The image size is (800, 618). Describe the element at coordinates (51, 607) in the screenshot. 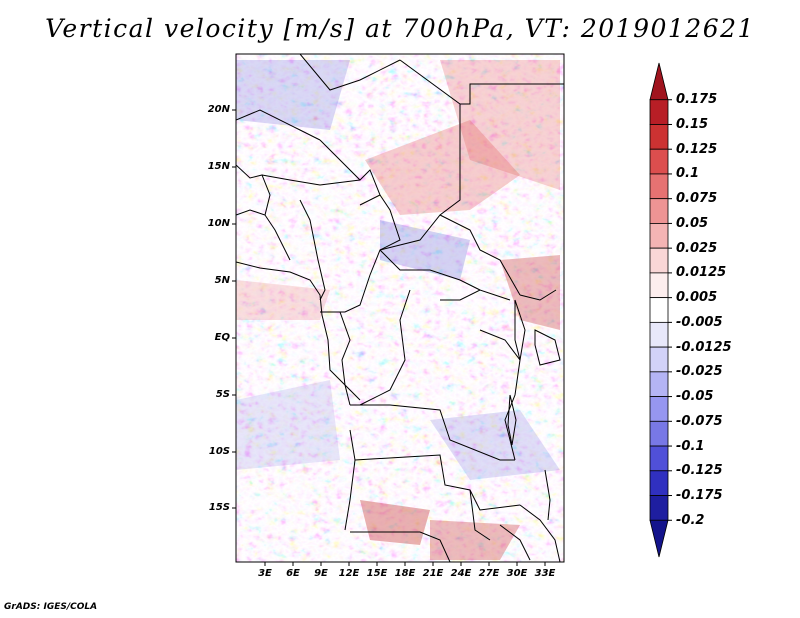

I see `footer-credit: GrADS: IGES/COLA` at that location.